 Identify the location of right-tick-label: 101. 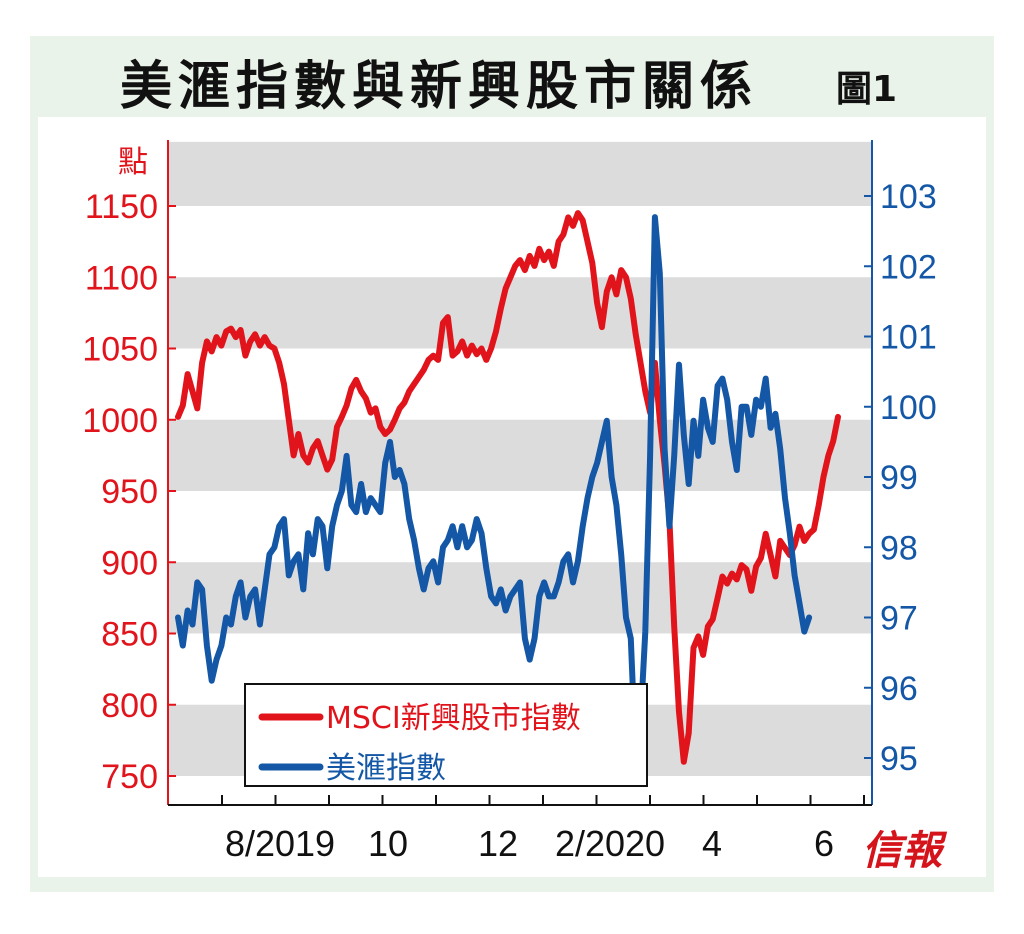
(908, 338).